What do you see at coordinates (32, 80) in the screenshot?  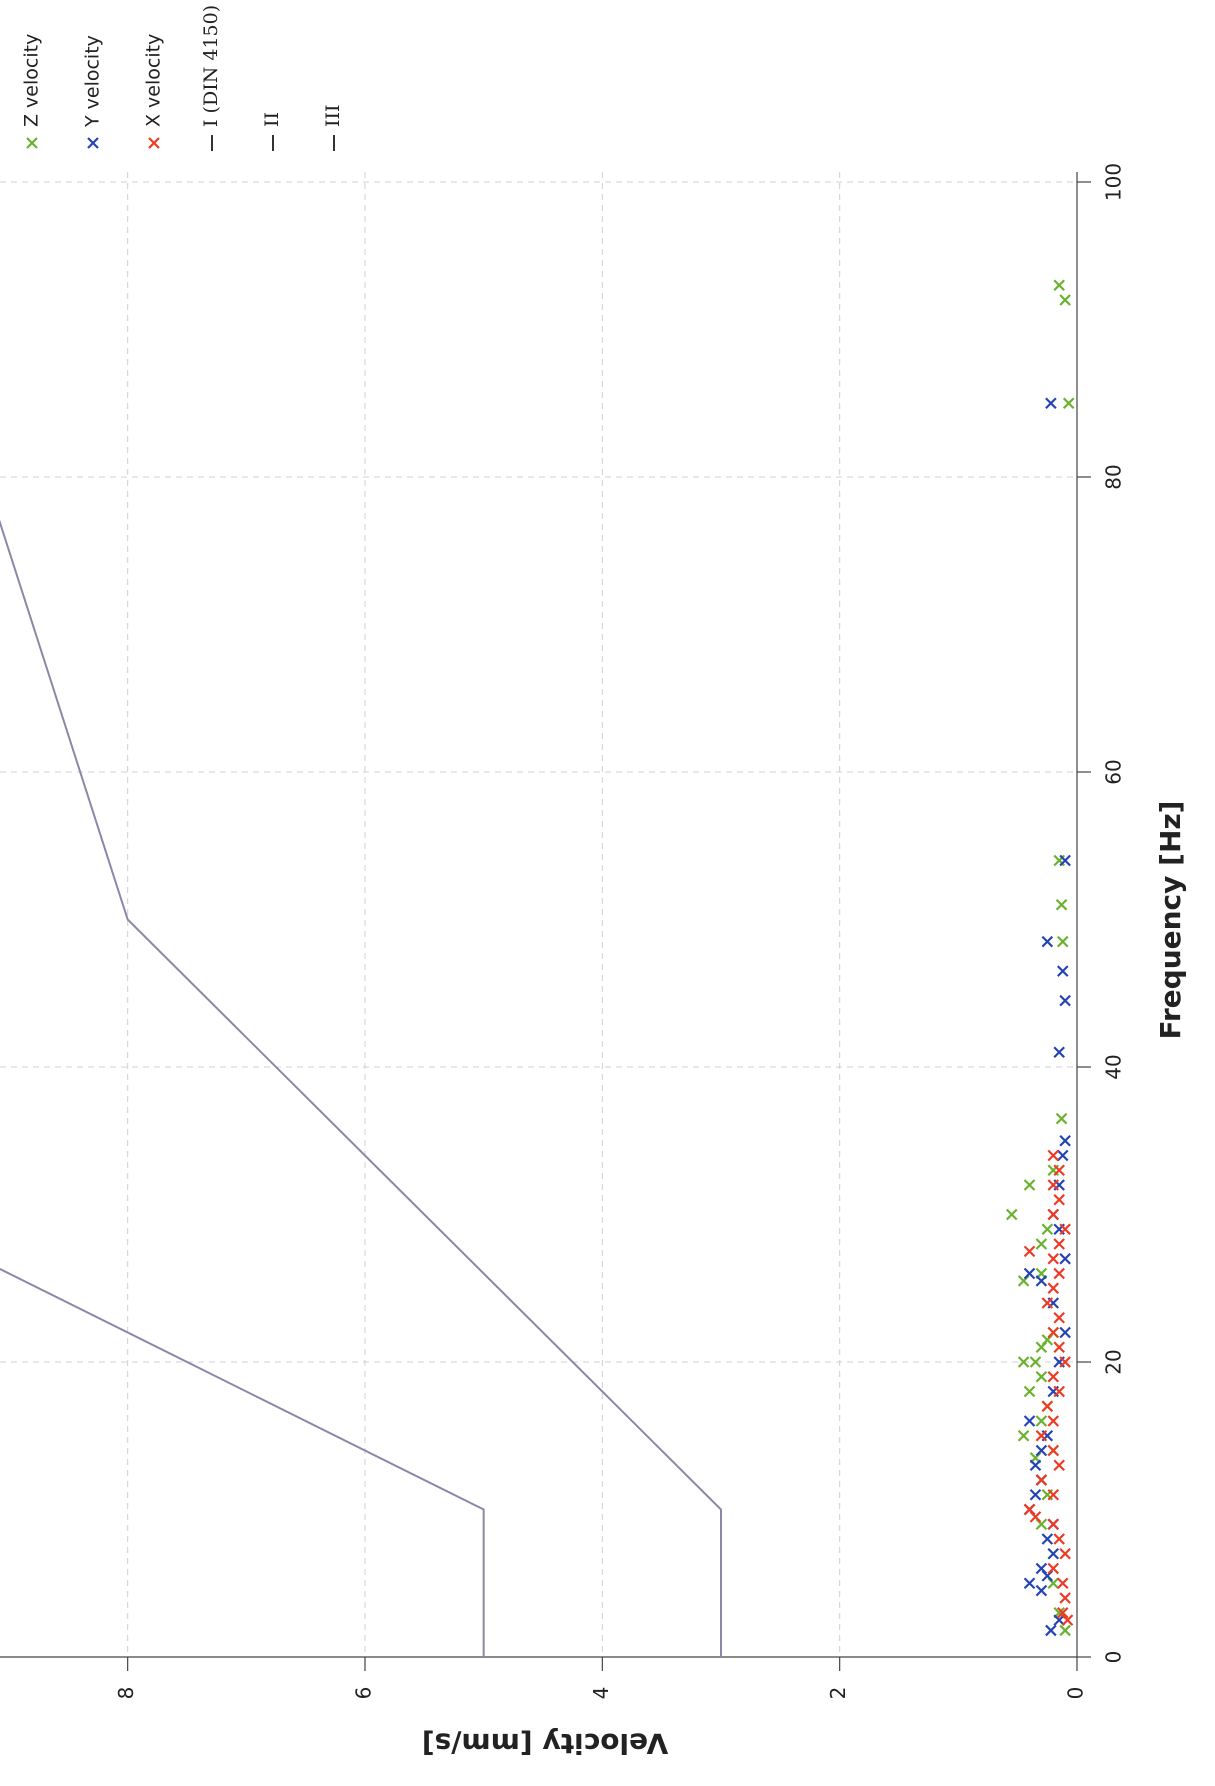 I see `legend-label: Z velocity` at bounding box center [32, 80].